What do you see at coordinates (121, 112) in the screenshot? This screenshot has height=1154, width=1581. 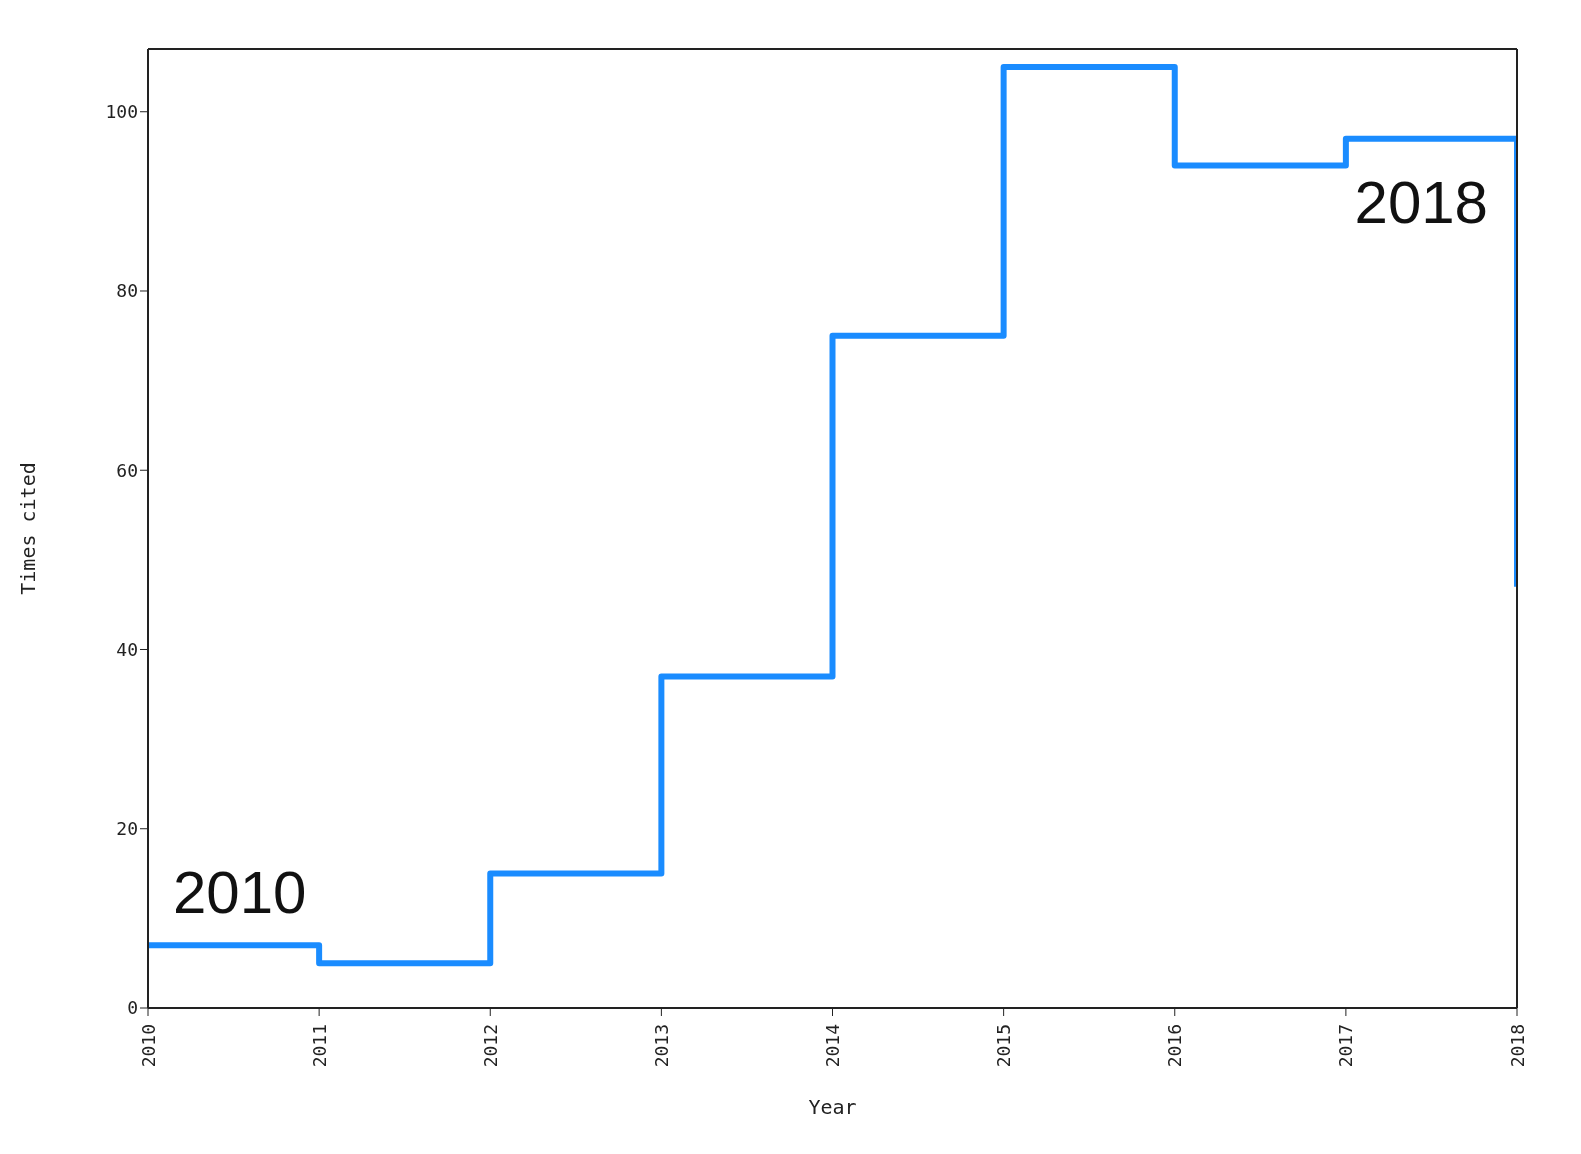 I see `y-tick-label: 100` at bounding box center [121, 112].